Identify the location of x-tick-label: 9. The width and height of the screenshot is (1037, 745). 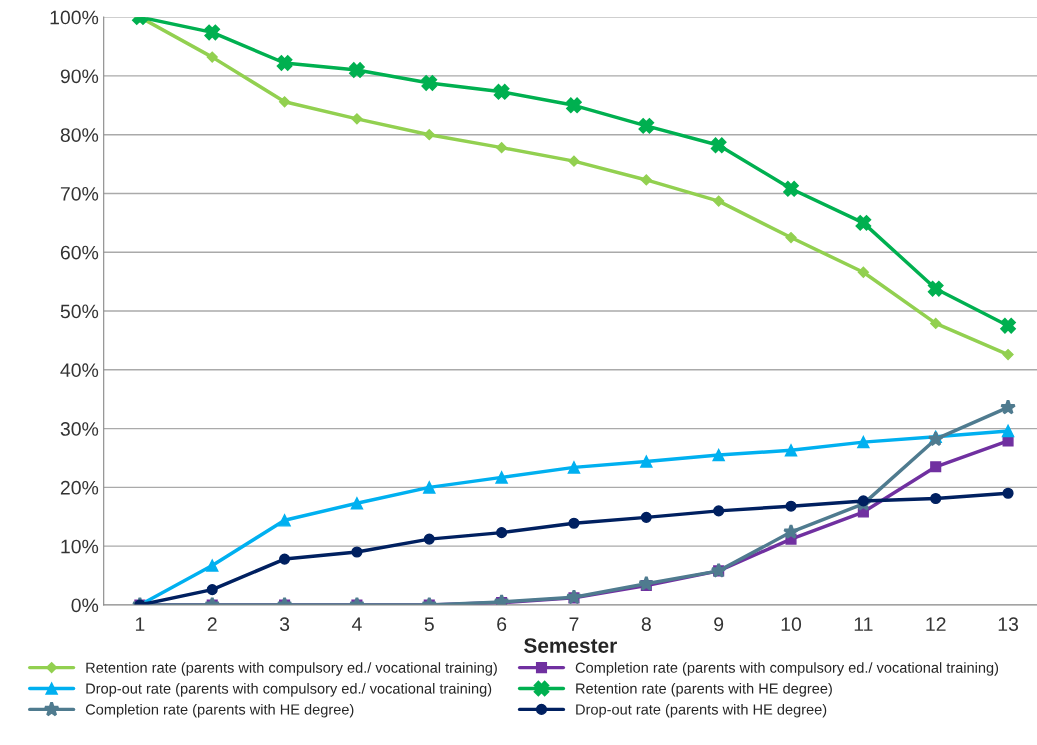
(719, 624).